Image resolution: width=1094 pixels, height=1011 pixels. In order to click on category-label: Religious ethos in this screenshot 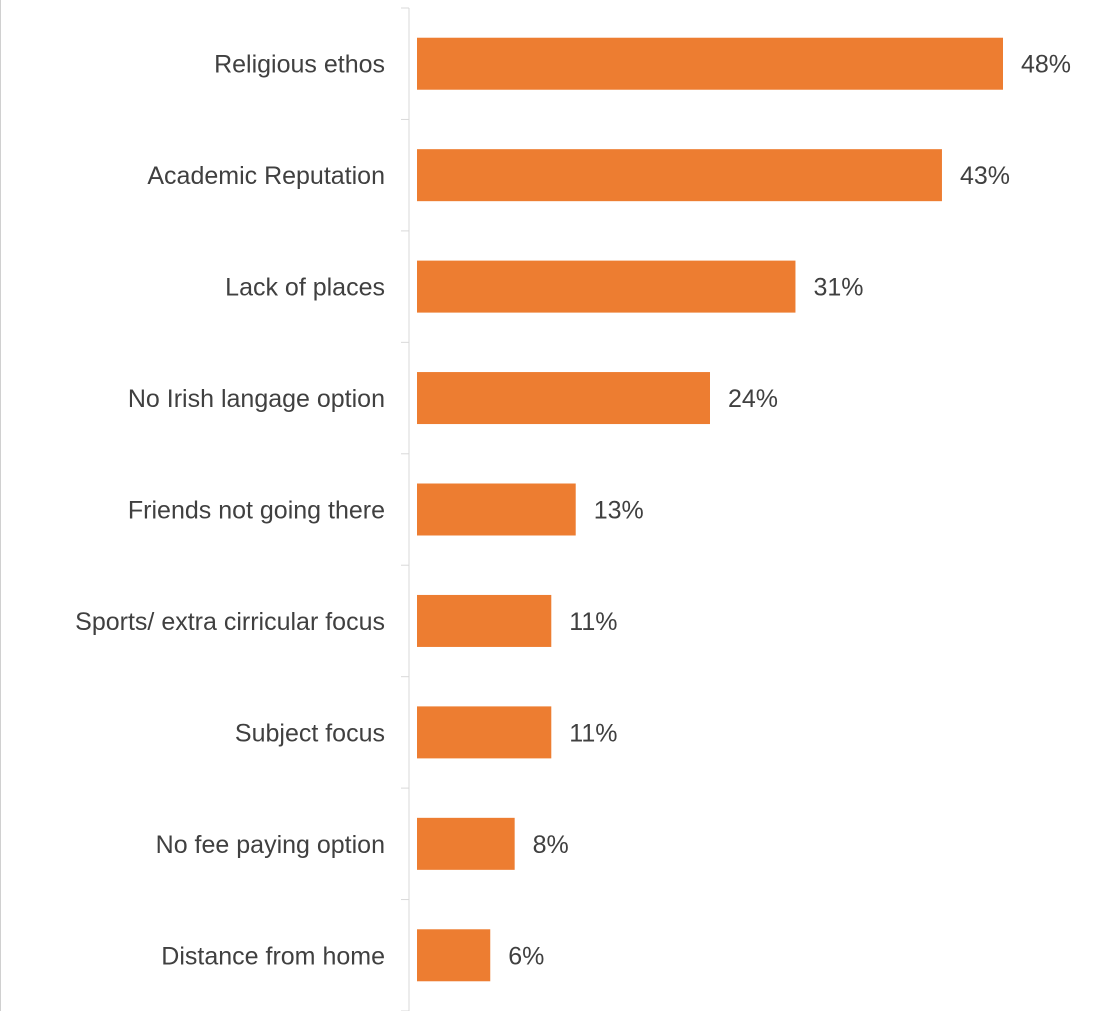, I will do `click(299, 65)`.